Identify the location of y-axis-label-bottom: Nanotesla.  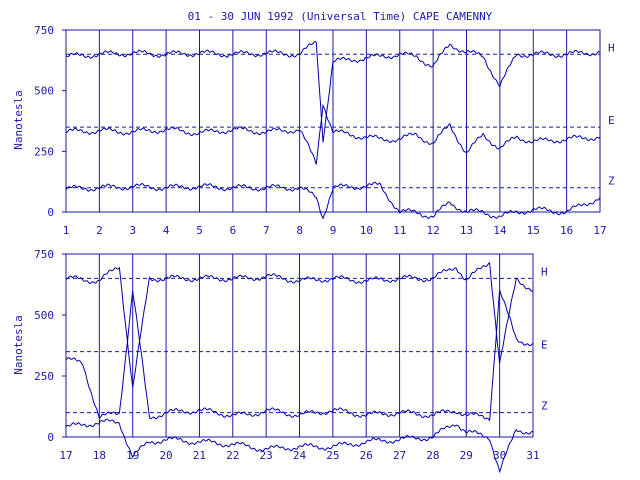
(18, 345).